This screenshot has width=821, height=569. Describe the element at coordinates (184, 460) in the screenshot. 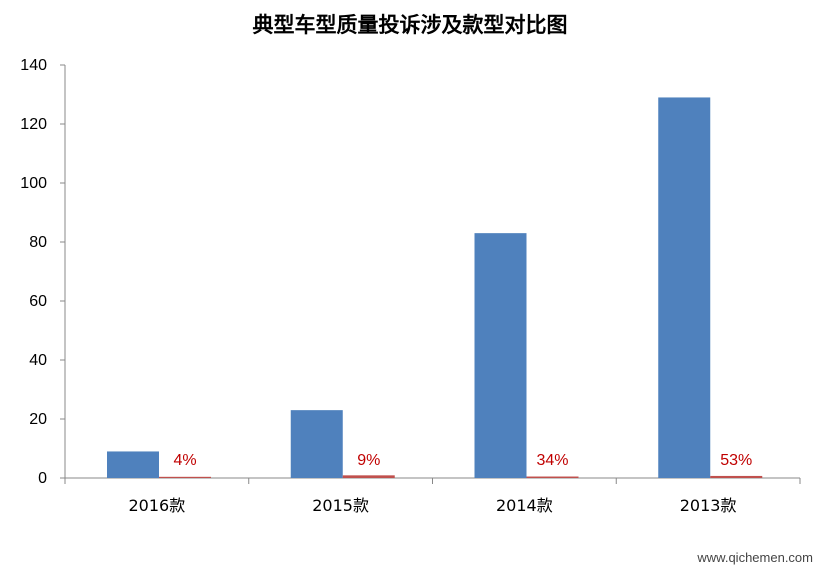

I see `data-label: 4%` at that location.